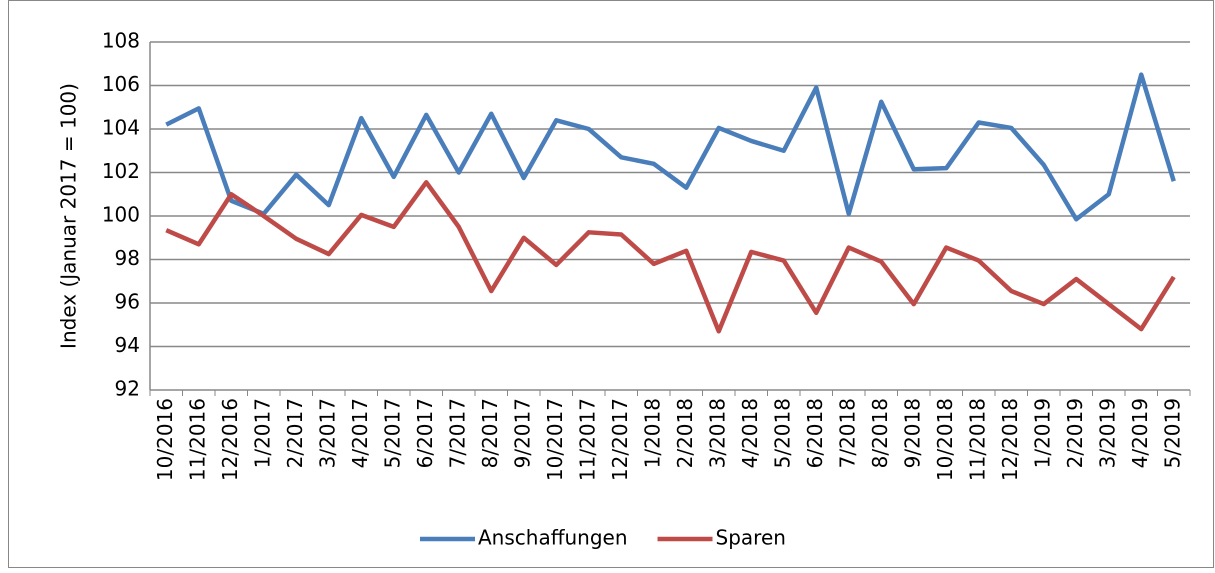 This screenshot has width=1215, height=573. I want to click on y-tick-label: 96, so click(127, 302).